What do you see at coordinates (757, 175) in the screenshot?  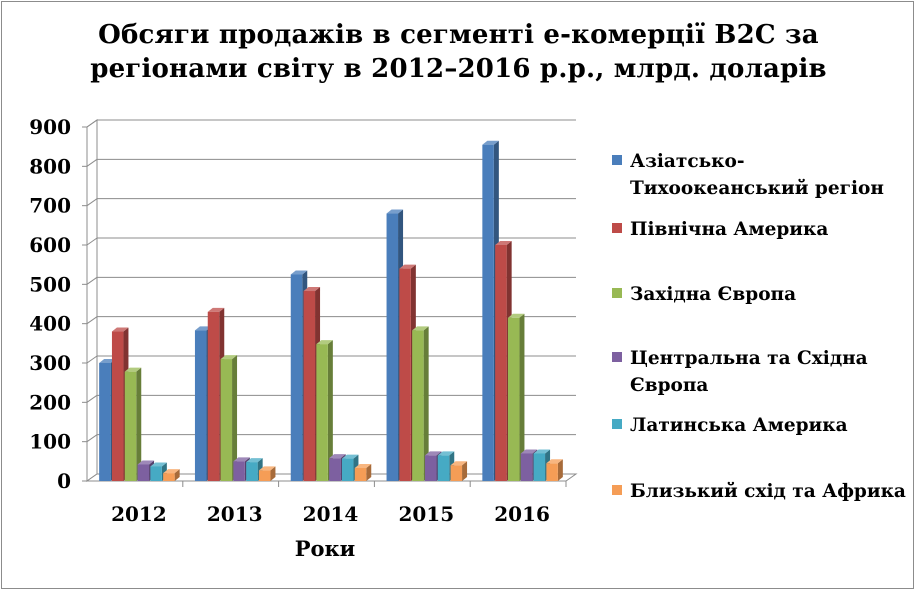 I see `legend-label: Азіатсько-Тихоокеанський регіон` at bounding box center [757, 175].